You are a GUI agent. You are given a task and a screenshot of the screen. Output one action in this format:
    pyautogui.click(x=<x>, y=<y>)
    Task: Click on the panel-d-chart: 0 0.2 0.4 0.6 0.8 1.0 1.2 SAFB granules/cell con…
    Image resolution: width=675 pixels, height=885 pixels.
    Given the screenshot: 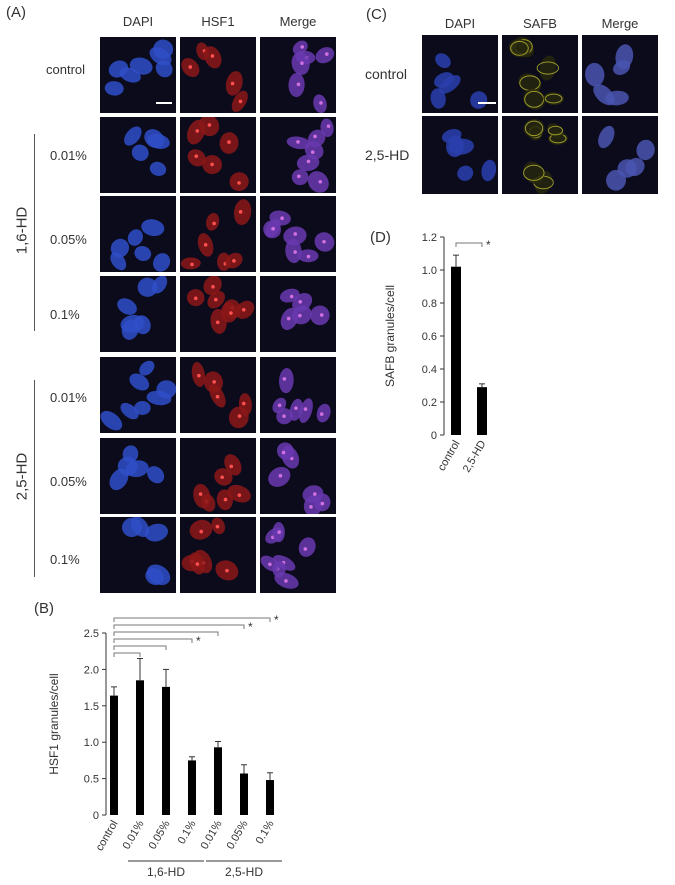 What is the action you would take?
    pyautogui.click(x=437, y=353)
    